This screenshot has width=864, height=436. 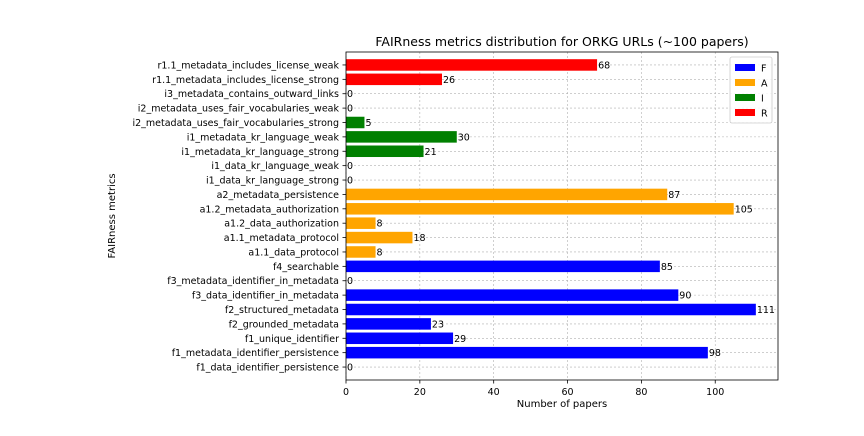 What do you see at coordinates (355, 122) in the screenshot?
I see `bar-i2_metadata_uses_fair_vocabularies_strong` at bounding box center [355, 122].